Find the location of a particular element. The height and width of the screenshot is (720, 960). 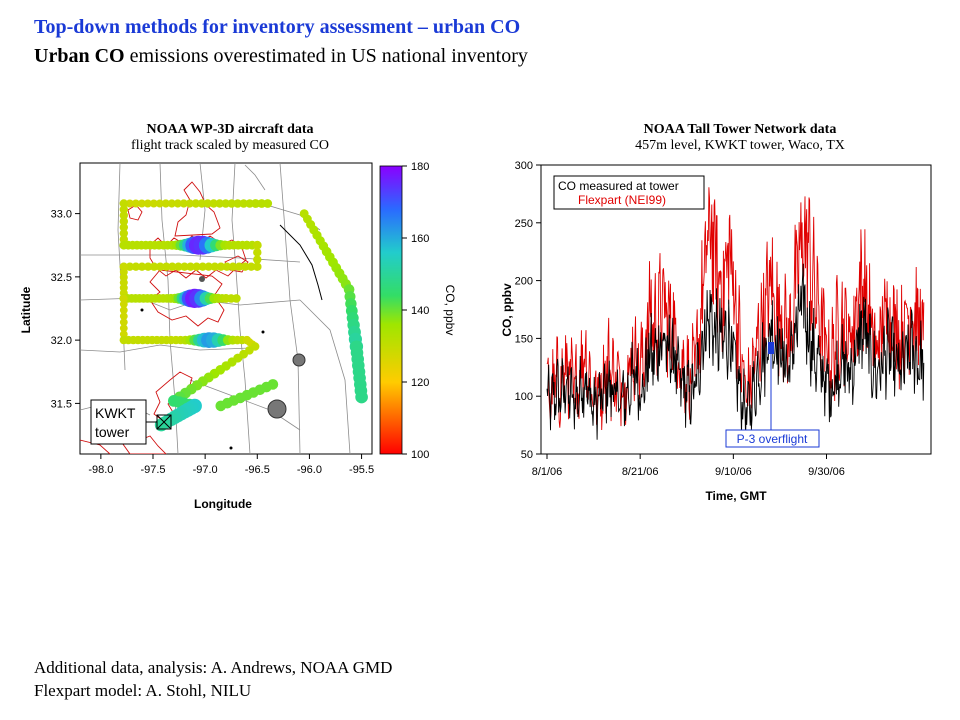

map-x-tick-label: -97.5 is located at coordinates (152, 470).